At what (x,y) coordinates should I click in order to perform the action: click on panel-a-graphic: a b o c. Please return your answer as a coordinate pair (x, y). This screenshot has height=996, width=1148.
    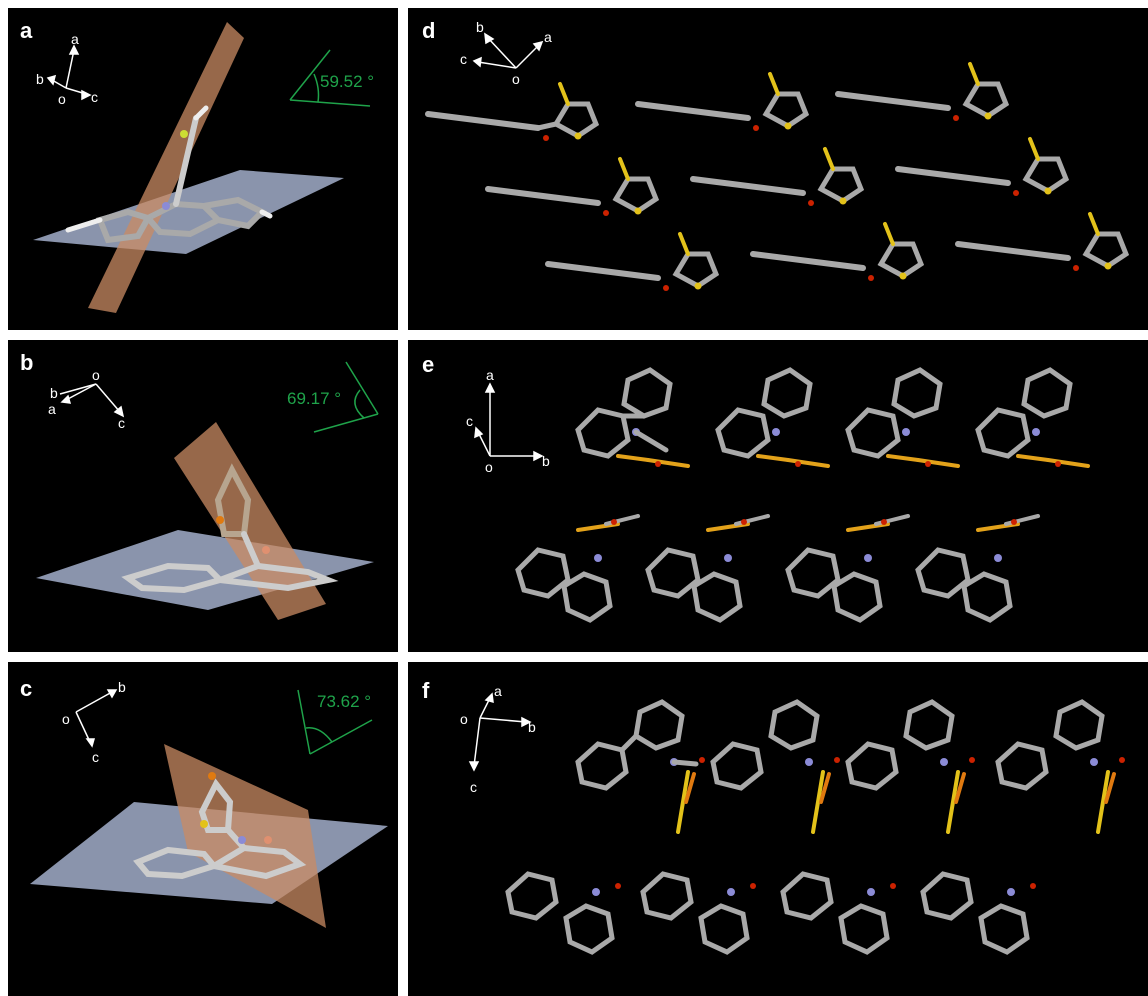
    Looking at the image, I should click on (202, 167).